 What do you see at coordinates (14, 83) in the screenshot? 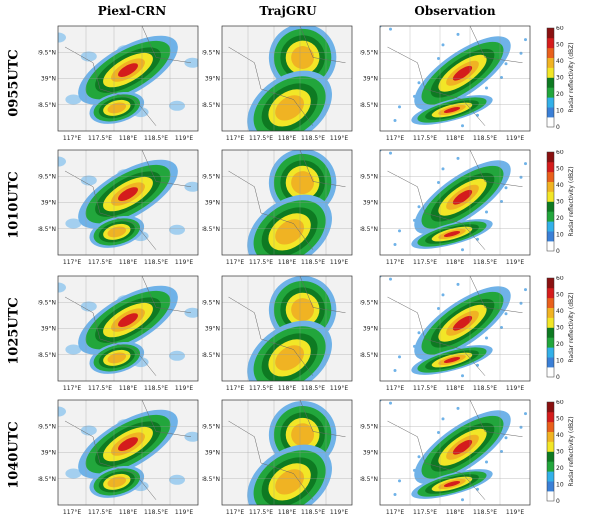
I see `row-title-0955: 0955UTC` at bounding box center [14, 83].